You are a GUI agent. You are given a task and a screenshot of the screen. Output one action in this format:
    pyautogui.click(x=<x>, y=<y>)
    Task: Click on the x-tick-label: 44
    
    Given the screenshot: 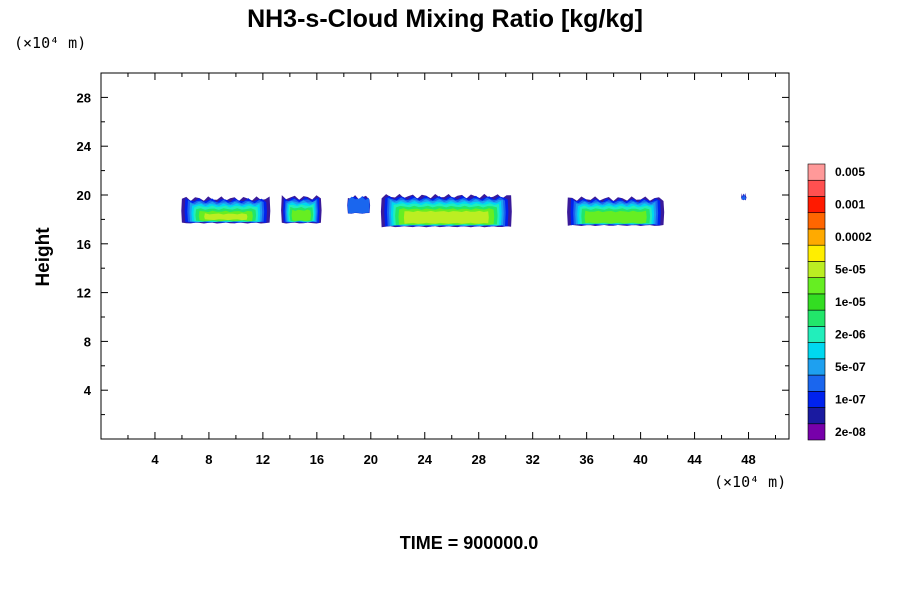 What is the action you would take?
    pyautogui.click(x=694, y=459)
    